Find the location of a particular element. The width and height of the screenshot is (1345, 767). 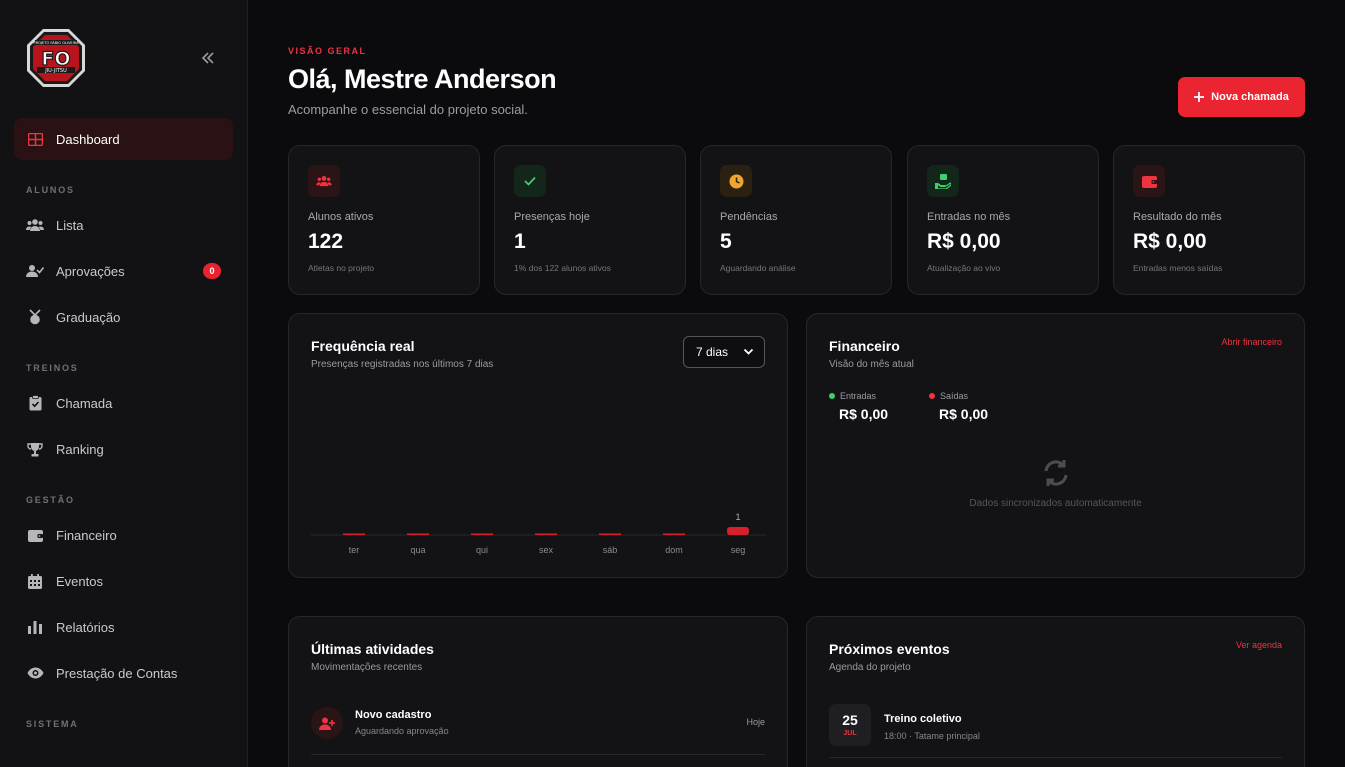

stat-value: 122 is located at coordinates (326, 241).